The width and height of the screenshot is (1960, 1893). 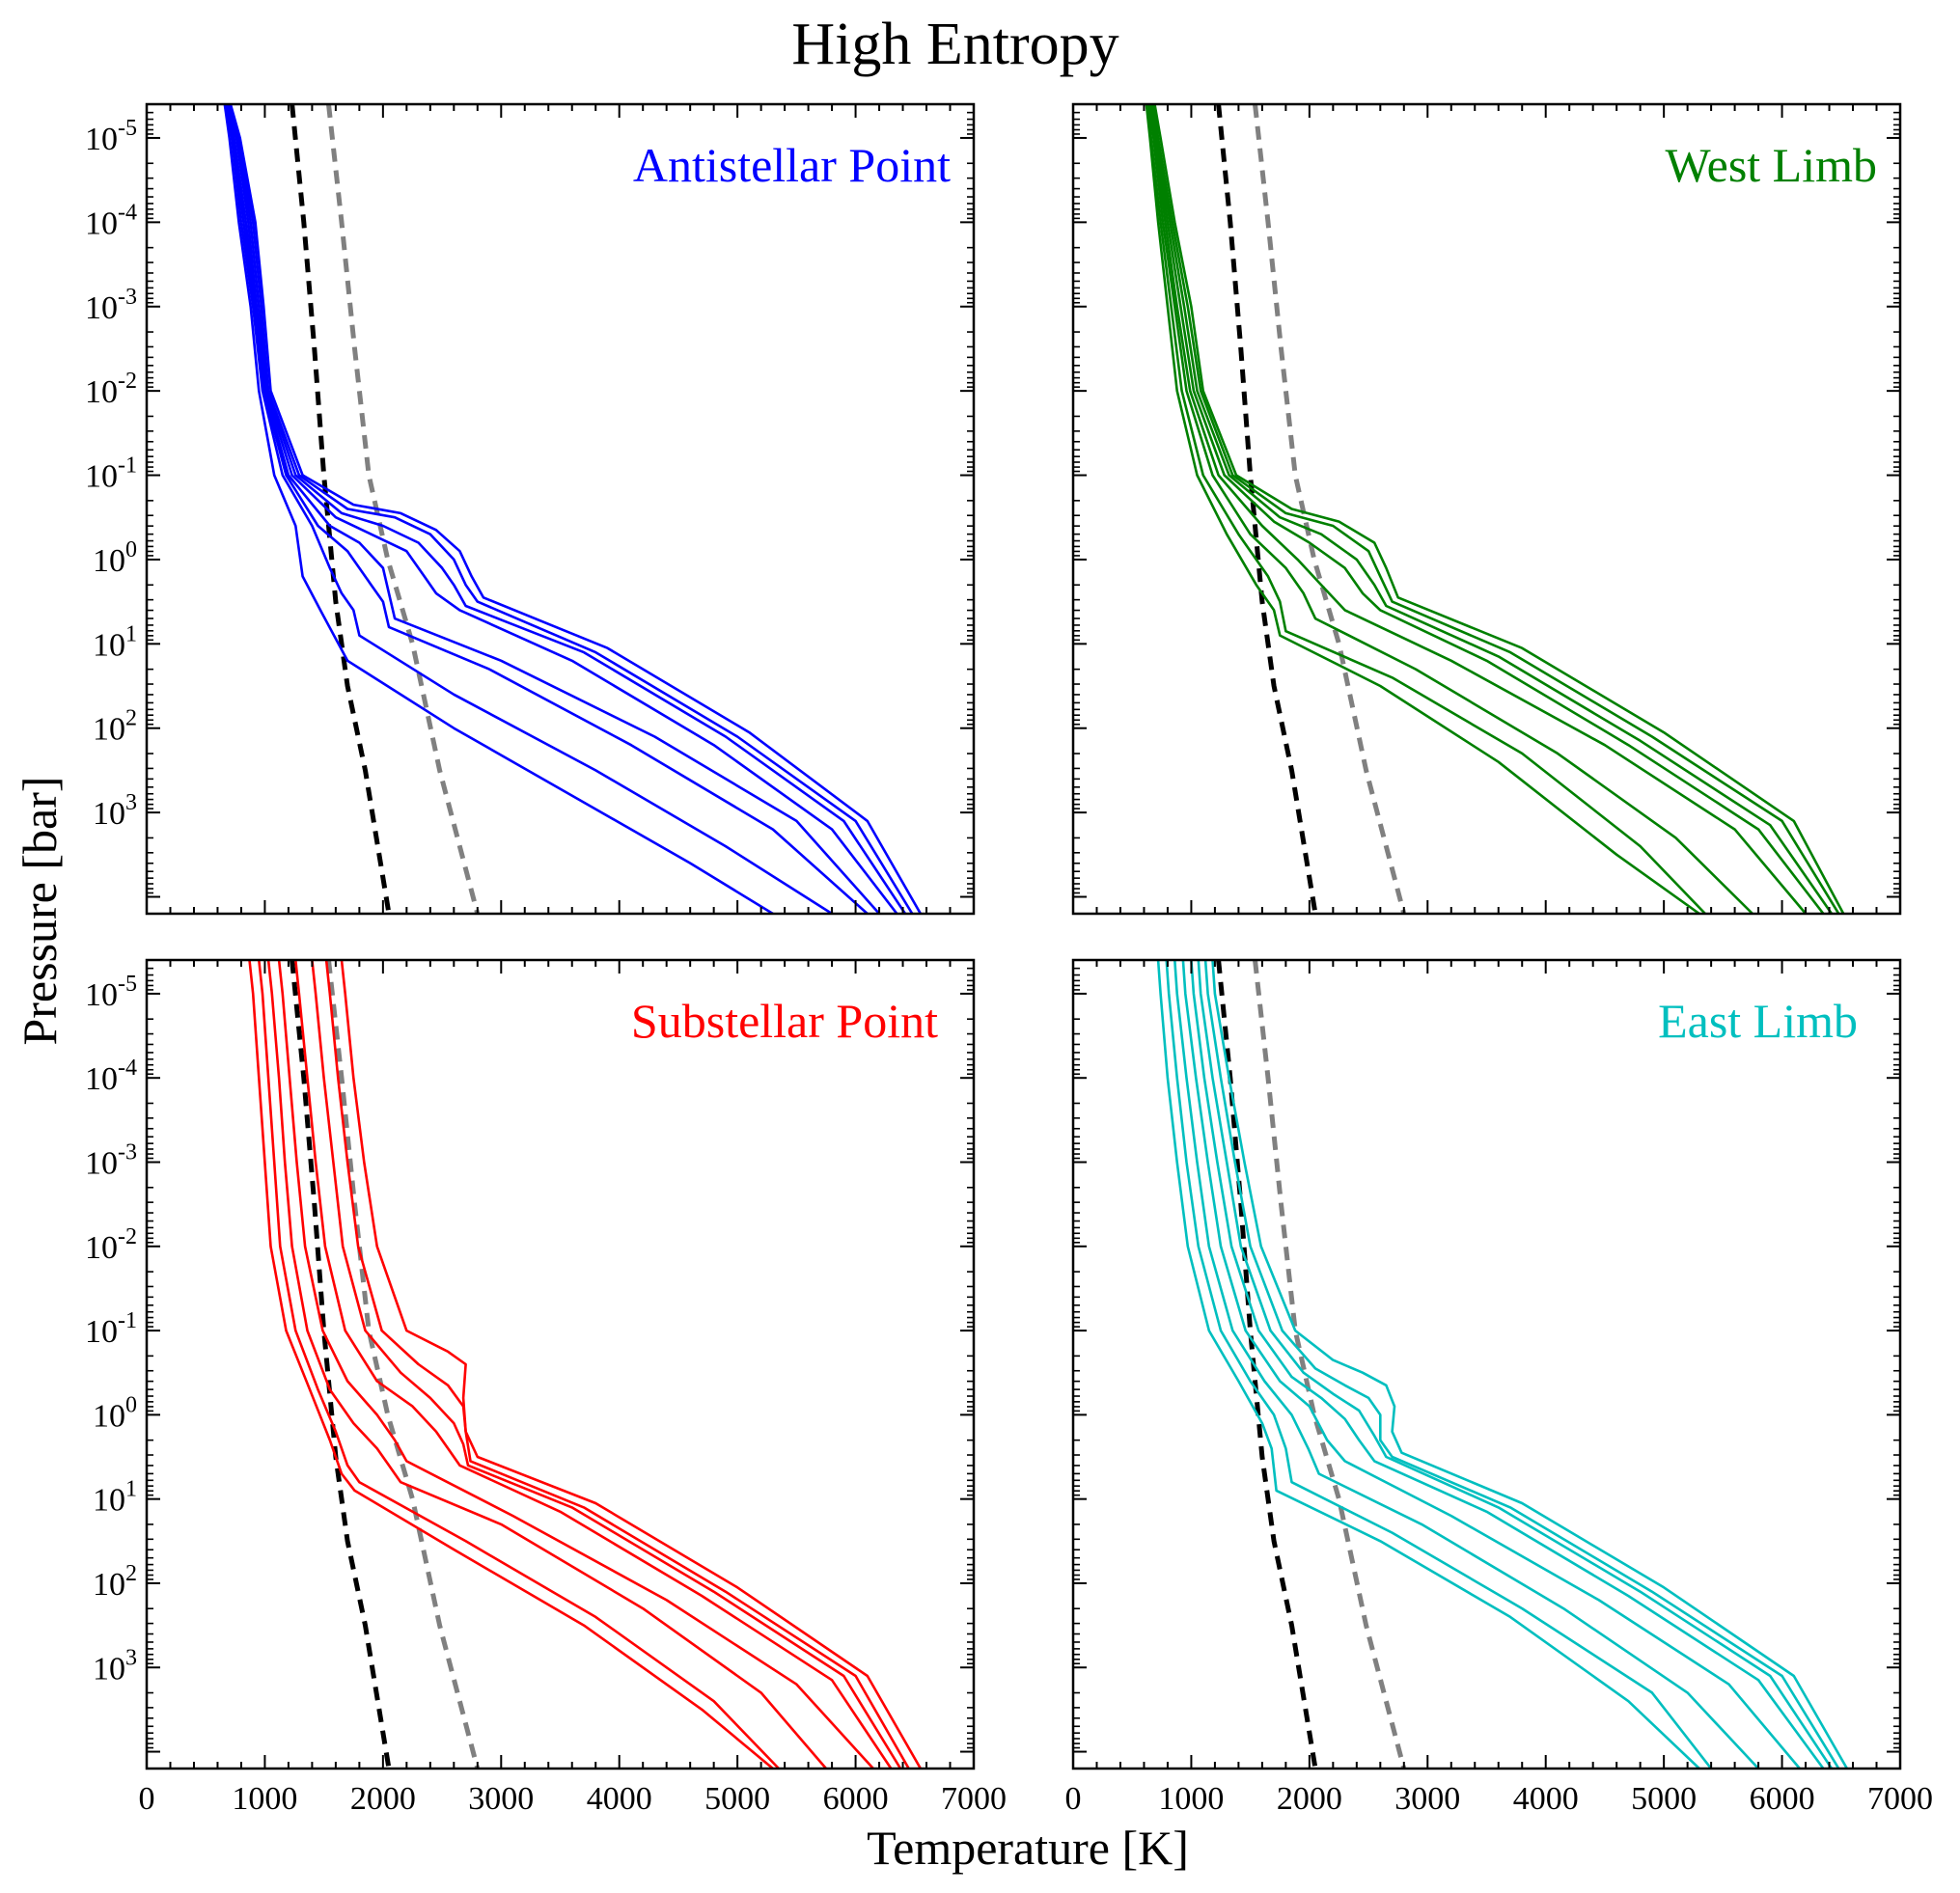 I want to click on x-axis-label: Temperature [K], so click(x=1028, y=1848).